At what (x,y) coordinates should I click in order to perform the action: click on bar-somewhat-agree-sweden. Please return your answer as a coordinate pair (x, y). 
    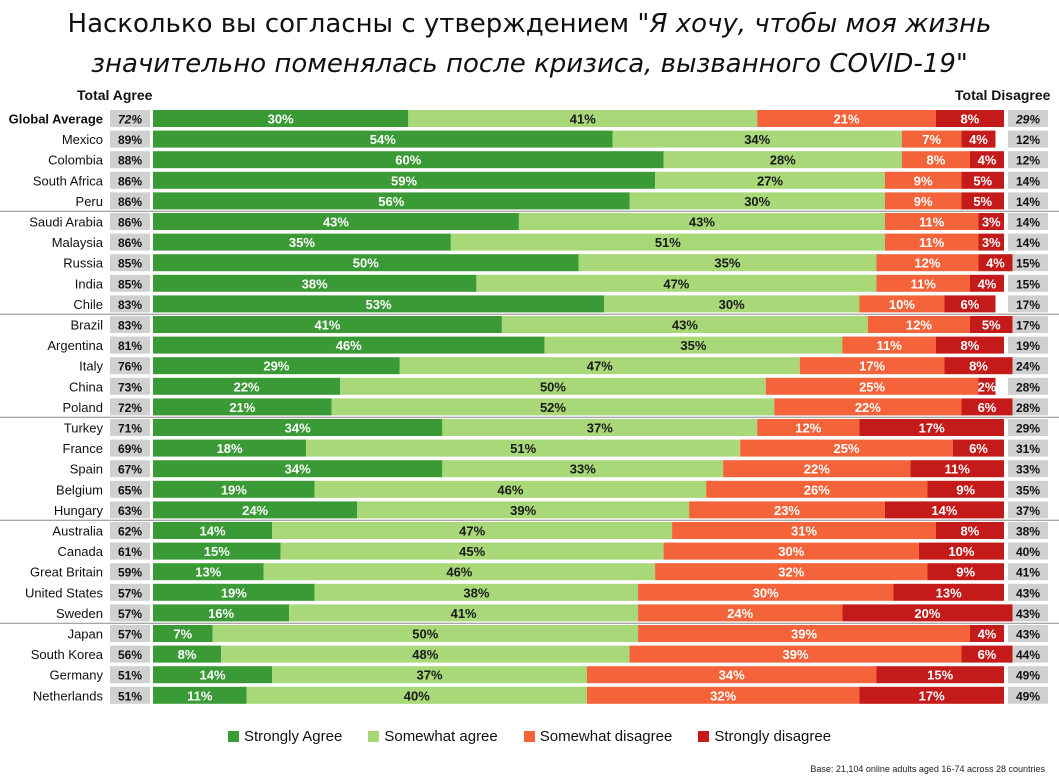
    Looking at the image, I should click on (464, 613).